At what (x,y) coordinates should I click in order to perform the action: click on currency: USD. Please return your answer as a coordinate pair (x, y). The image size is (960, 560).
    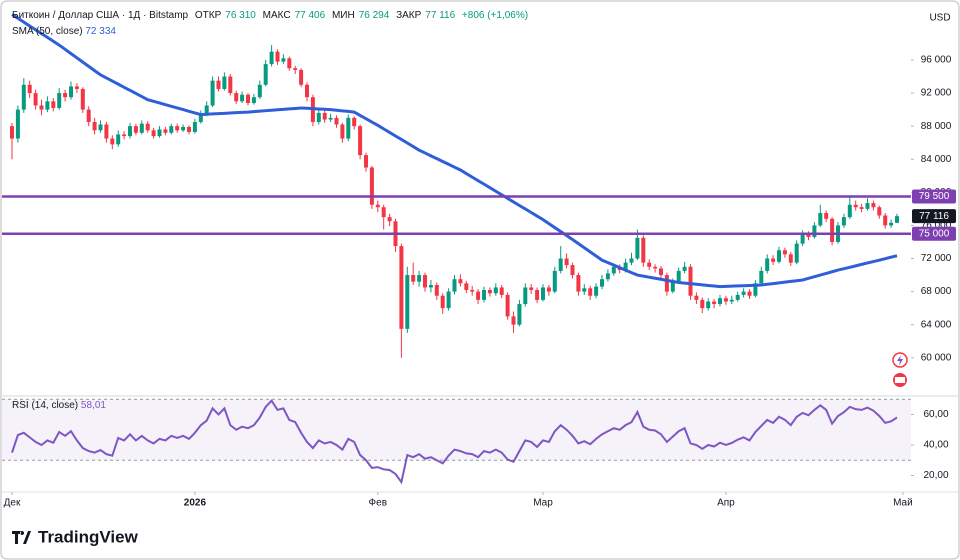
    Looking at the image, I should click on (939, 18).